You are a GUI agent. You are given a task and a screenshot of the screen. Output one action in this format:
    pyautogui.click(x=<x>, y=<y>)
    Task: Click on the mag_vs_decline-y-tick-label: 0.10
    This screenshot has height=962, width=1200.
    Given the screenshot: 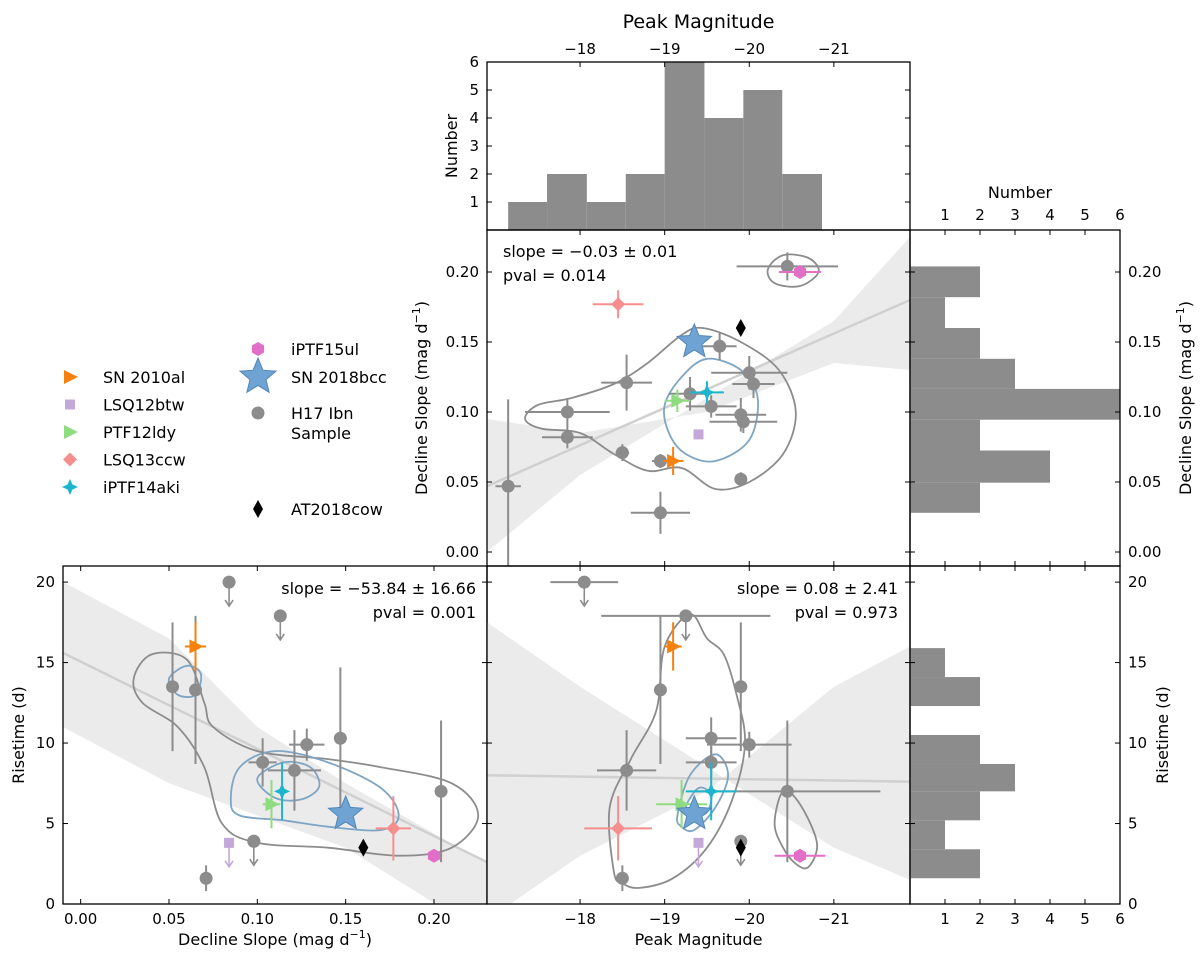 What is the action you would take?
    pyautogui.click(x=462, y=412)
    